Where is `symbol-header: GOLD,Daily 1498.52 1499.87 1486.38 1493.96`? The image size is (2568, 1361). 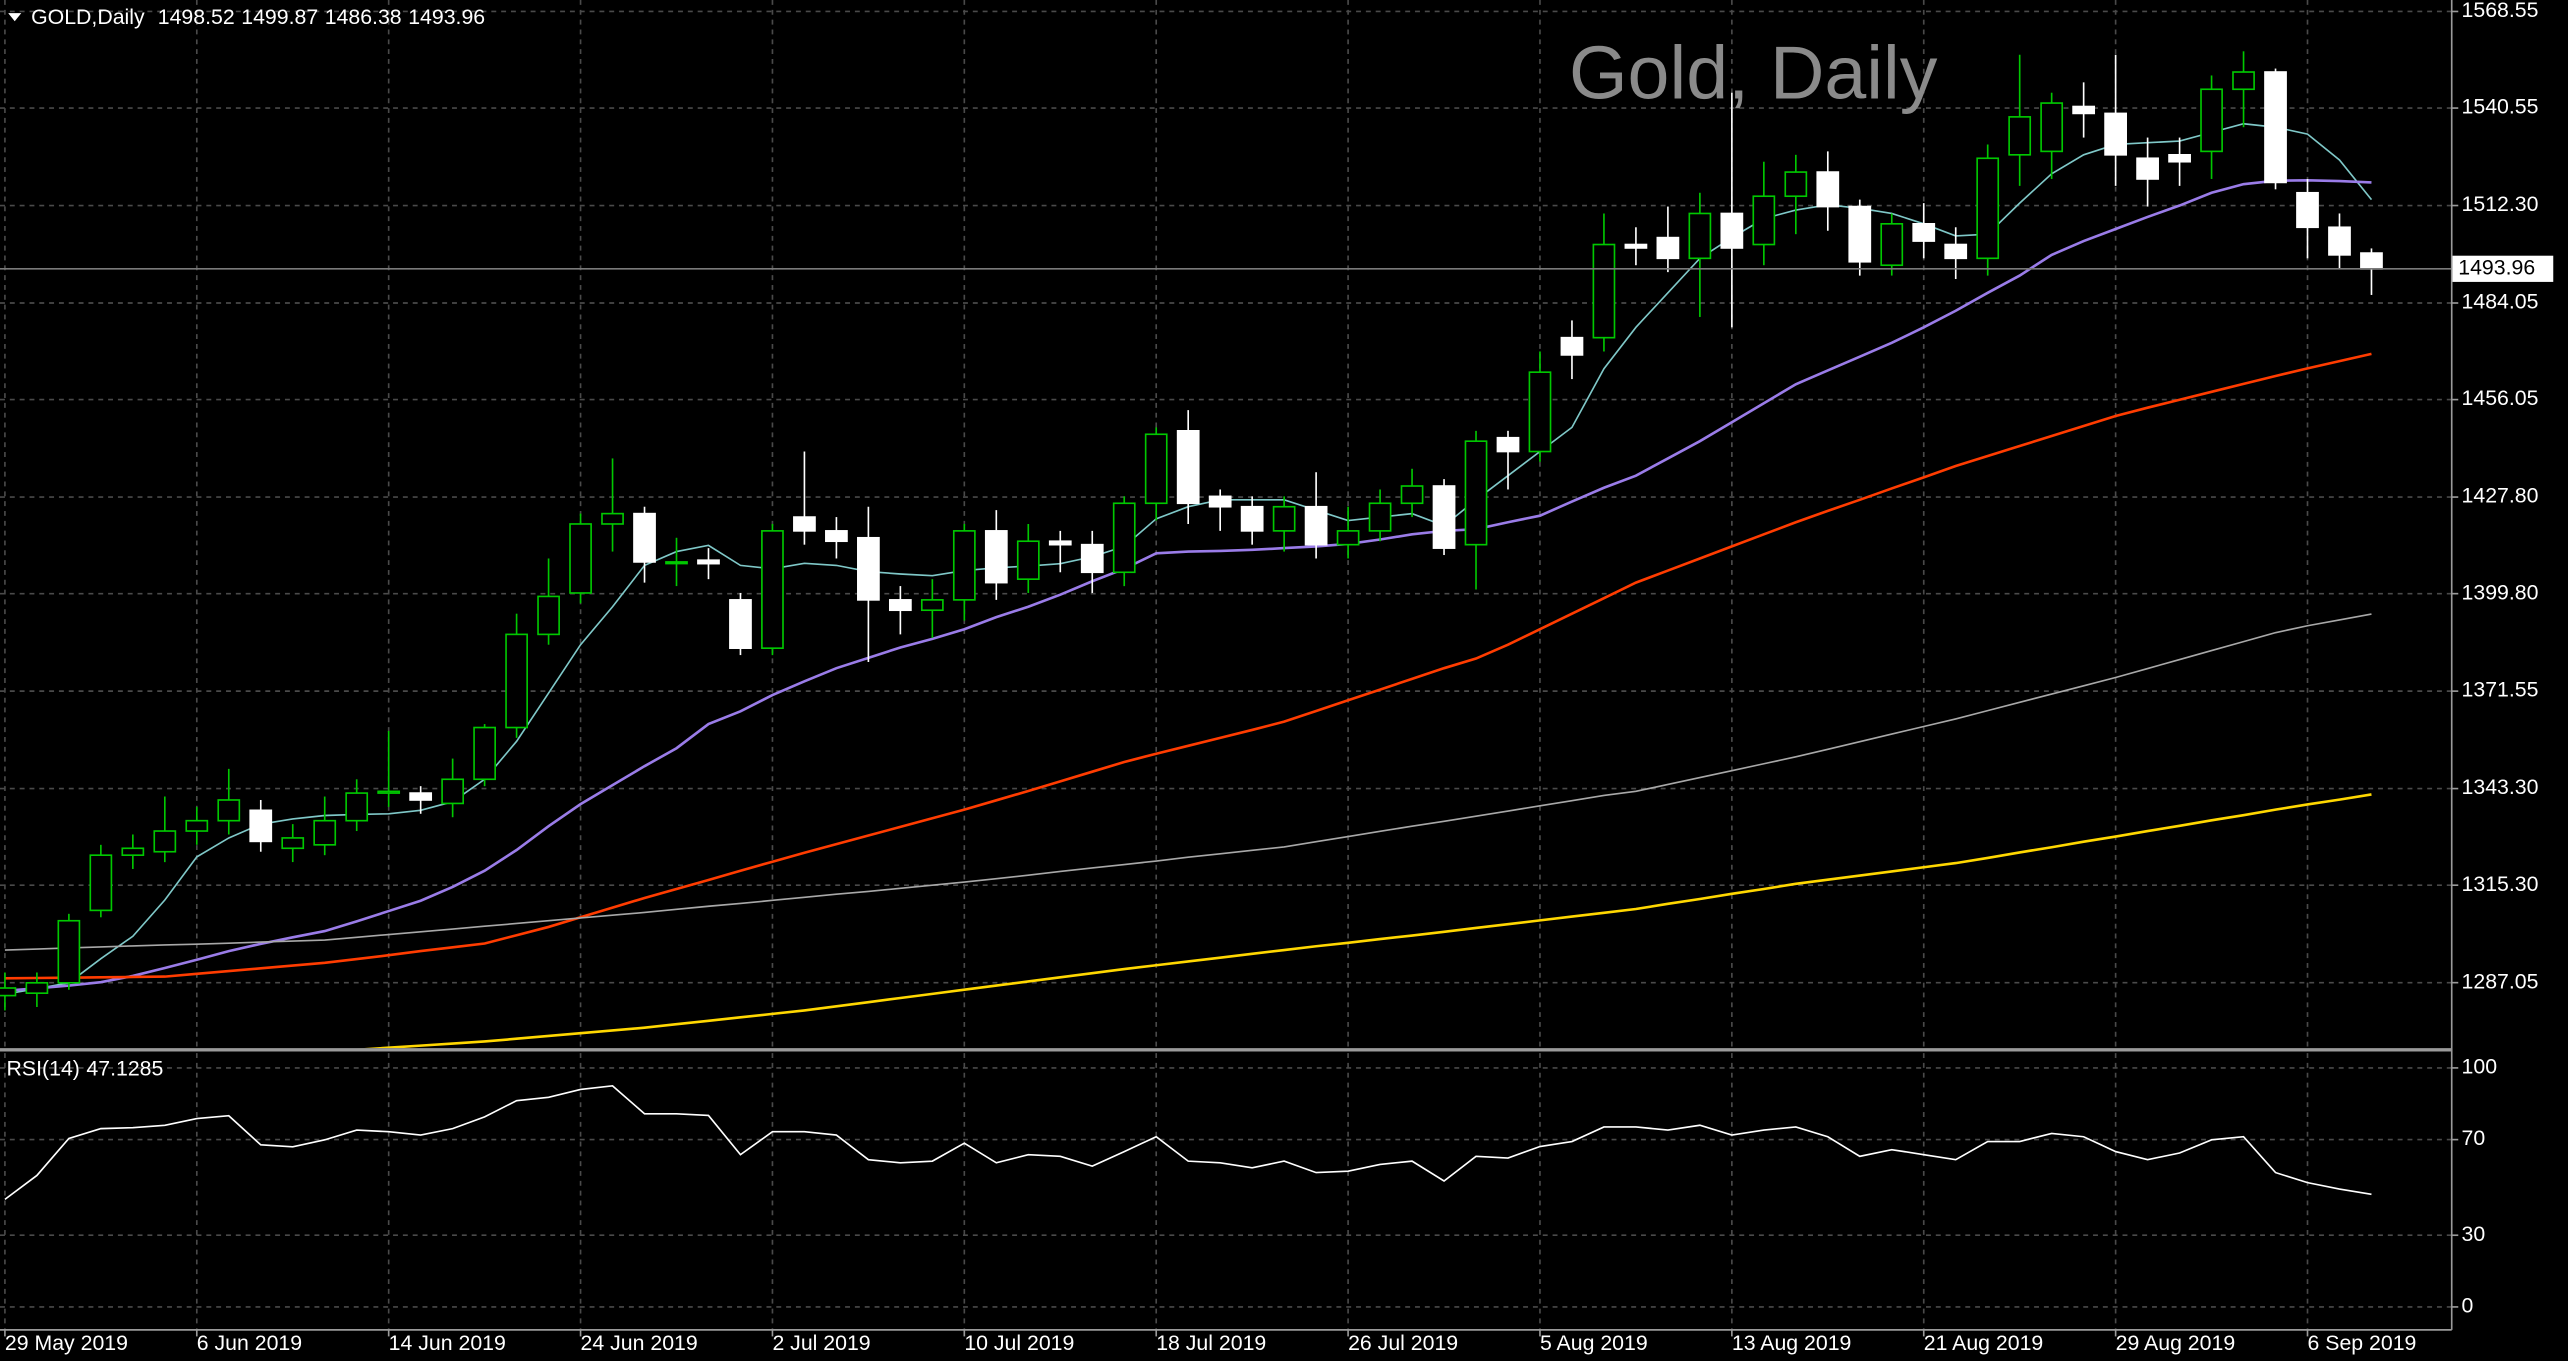
symbol-header: GOLD,Daily 1498.52 1499.87 1486.38 1493.96 is located at coordinates (258, 17).